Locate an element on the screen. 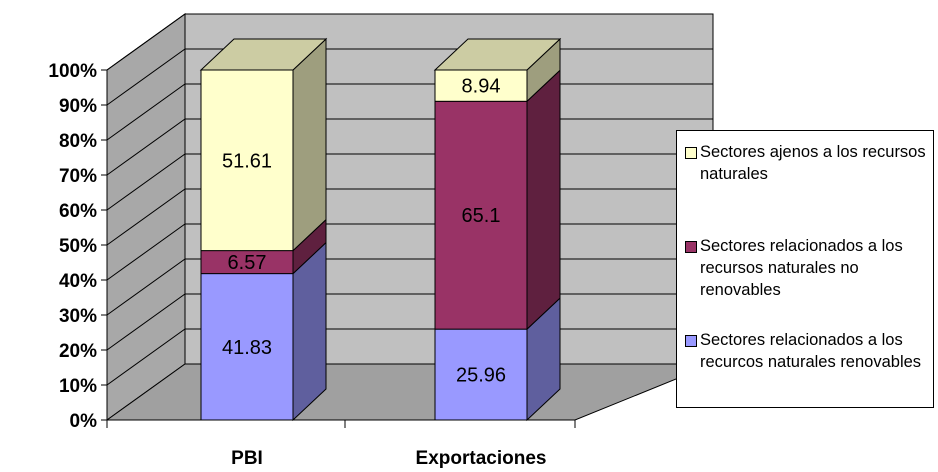  y-tick-label: 40% is located at coordinates (78, 281).